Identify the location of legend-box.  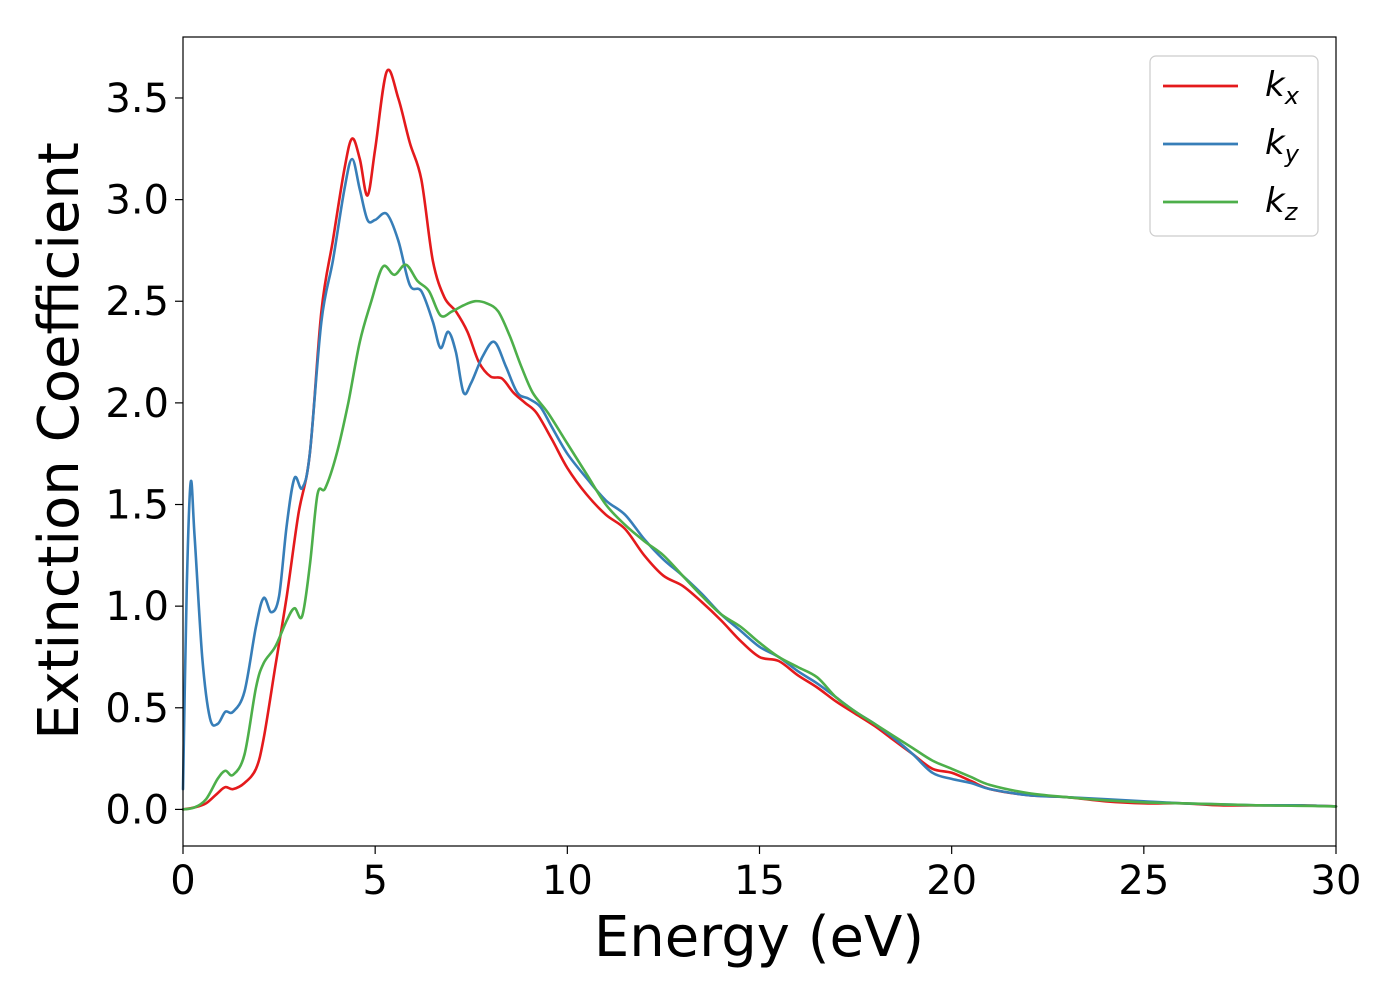
(1234, 146).